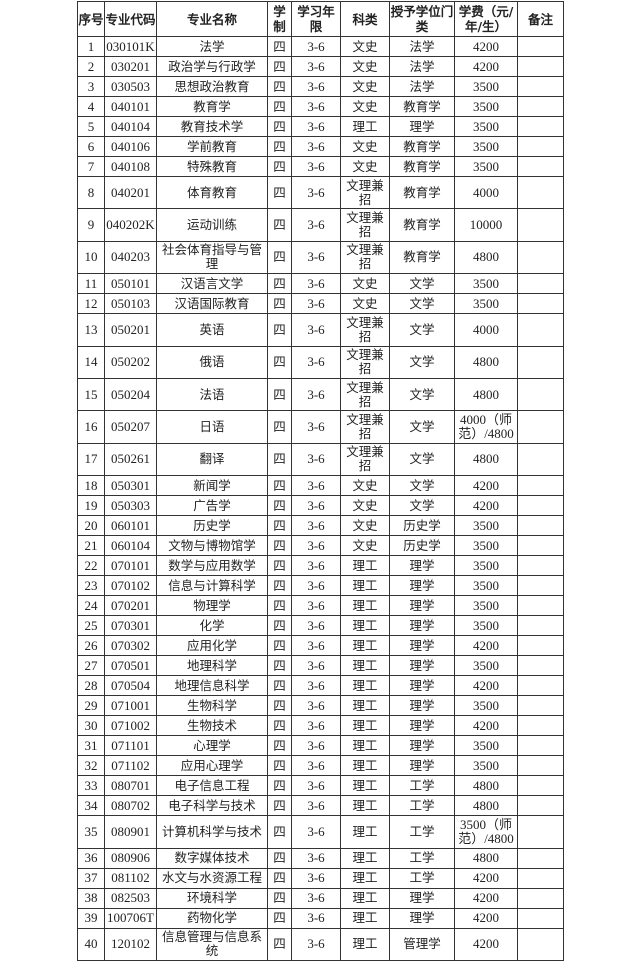  Describe the element at coordinates (130, 546) in the screenshot. I see `code-cell: 060104` at that location.